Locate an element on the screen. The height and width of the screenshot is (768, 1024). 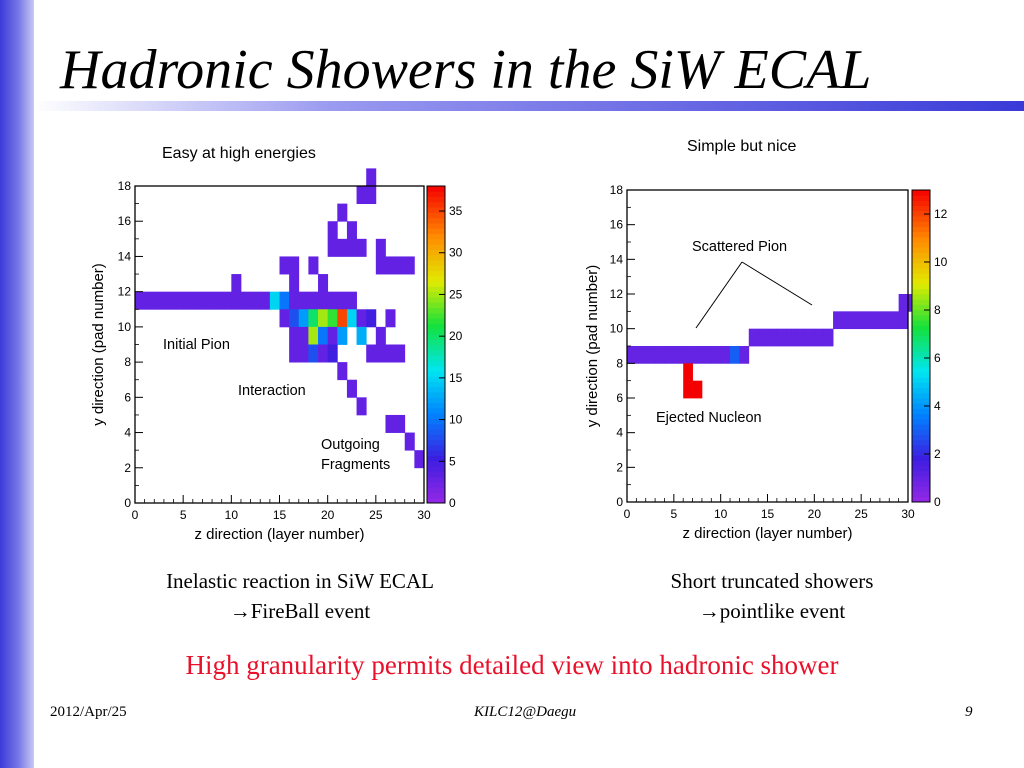
colorbar-tick-label: 30 is located at coordinates (456, 253).